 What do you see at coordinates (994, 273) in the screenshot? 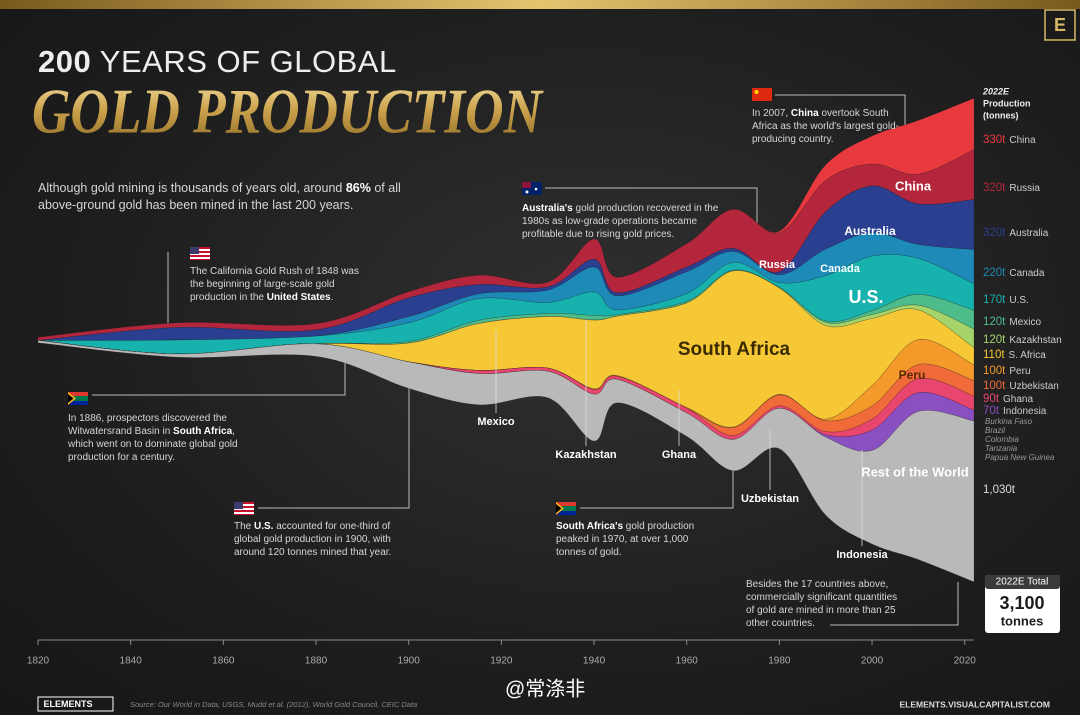
I see `end-value: 220t` at bounding box center [994, 273].